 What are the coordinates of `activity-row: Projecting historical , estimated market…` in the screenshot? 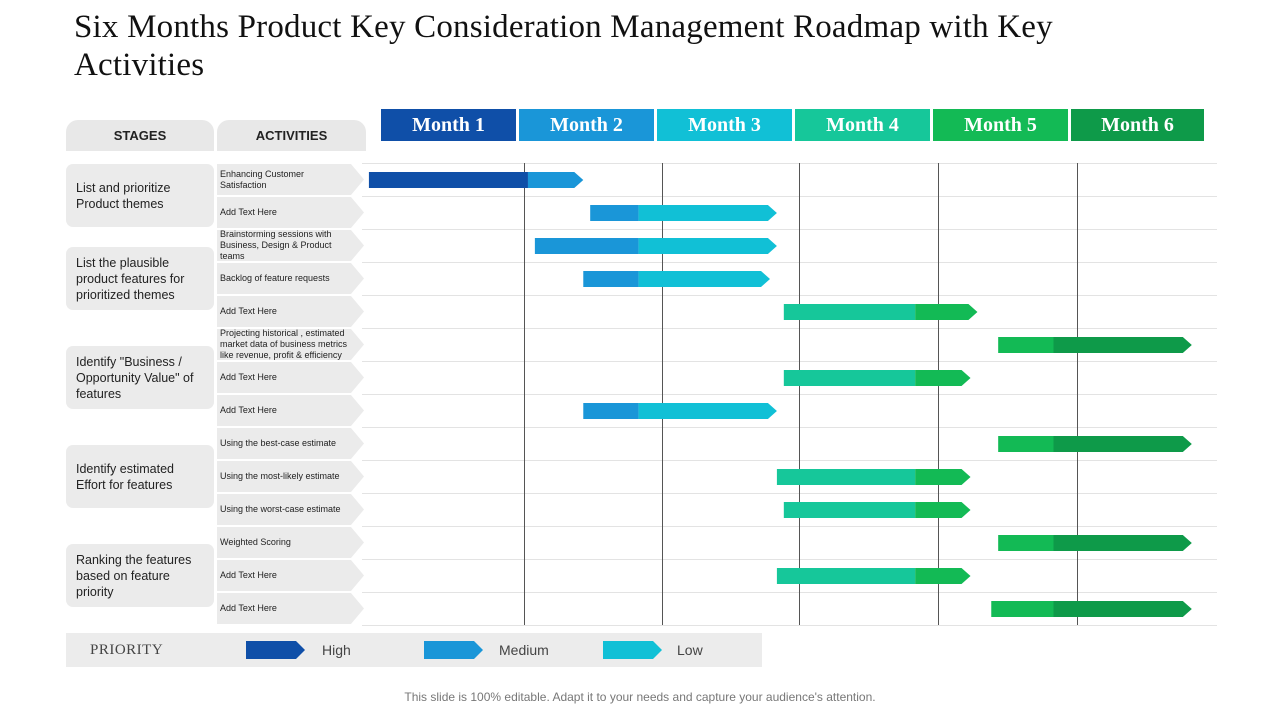 It's located at (291, 344).